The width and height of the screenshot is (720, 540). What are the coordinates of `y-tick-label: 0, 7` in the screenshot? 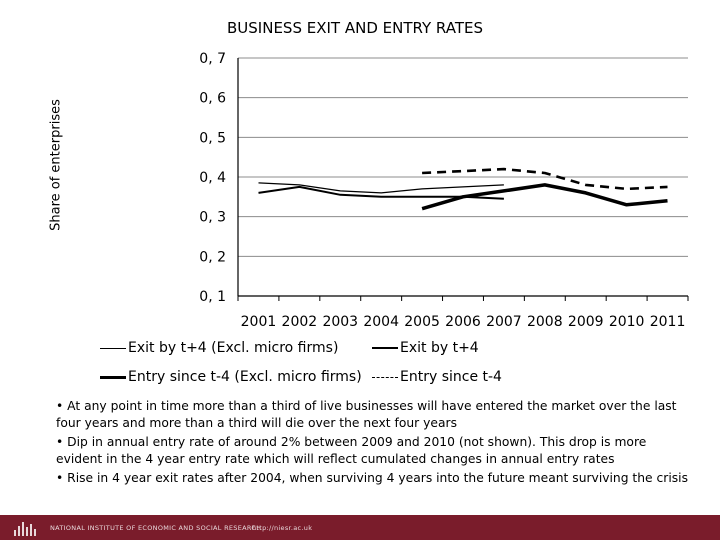 It's located at (212, 59).